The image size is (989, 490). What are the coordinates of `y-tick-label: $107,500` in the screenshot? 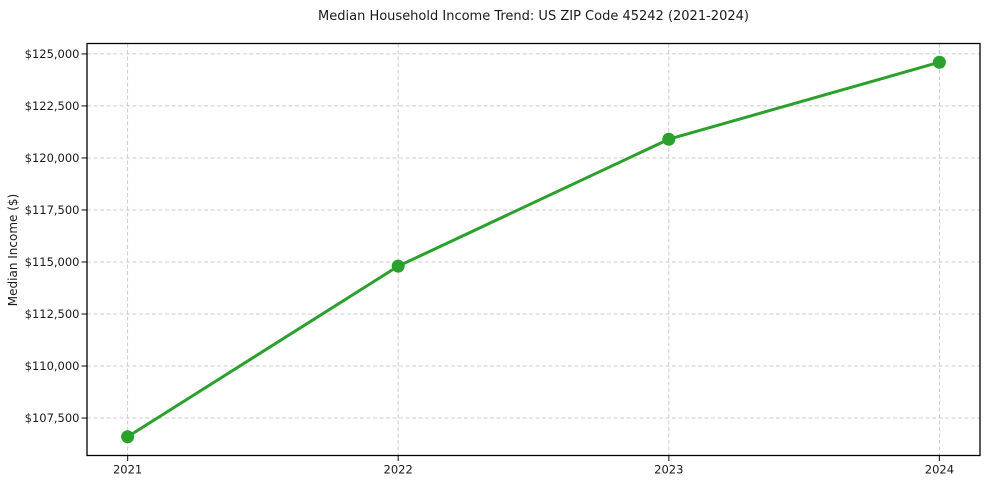 It's located at (52, 418).